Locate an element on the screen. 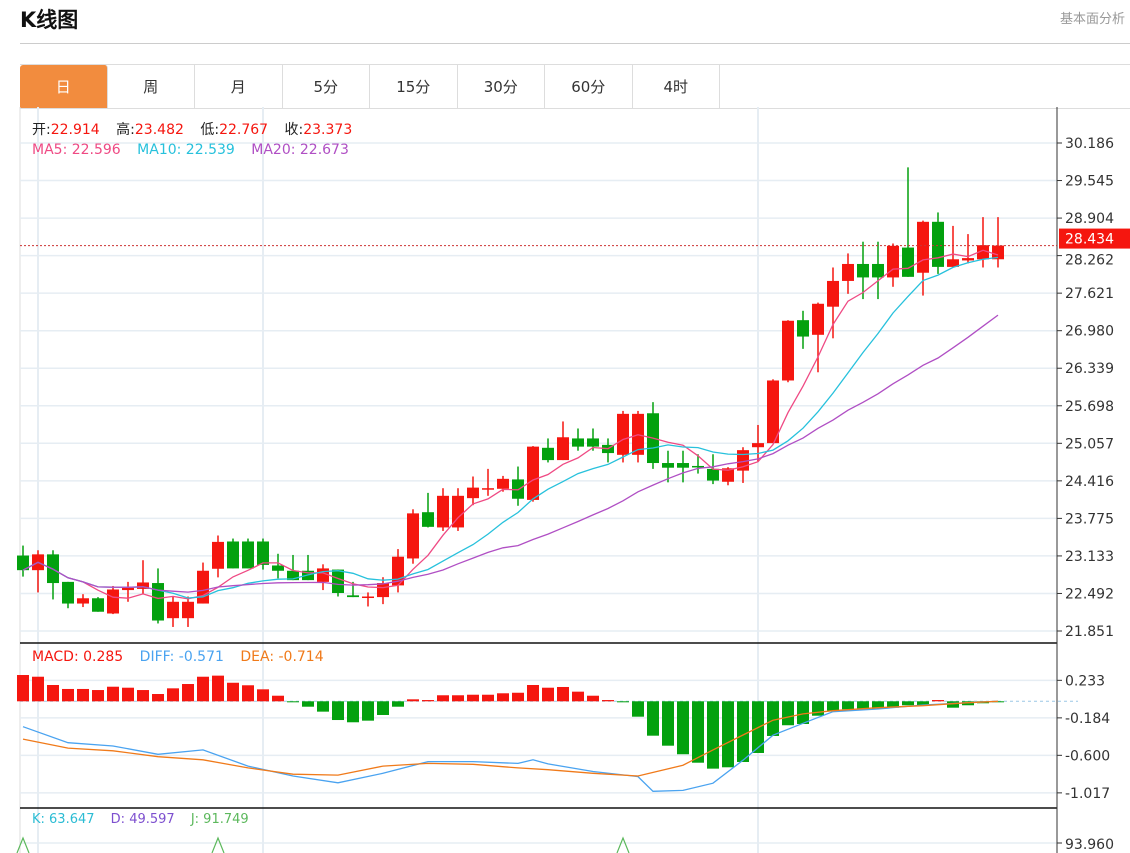  price-tick-label: 26.339 is located at coordinates (1089, 369).